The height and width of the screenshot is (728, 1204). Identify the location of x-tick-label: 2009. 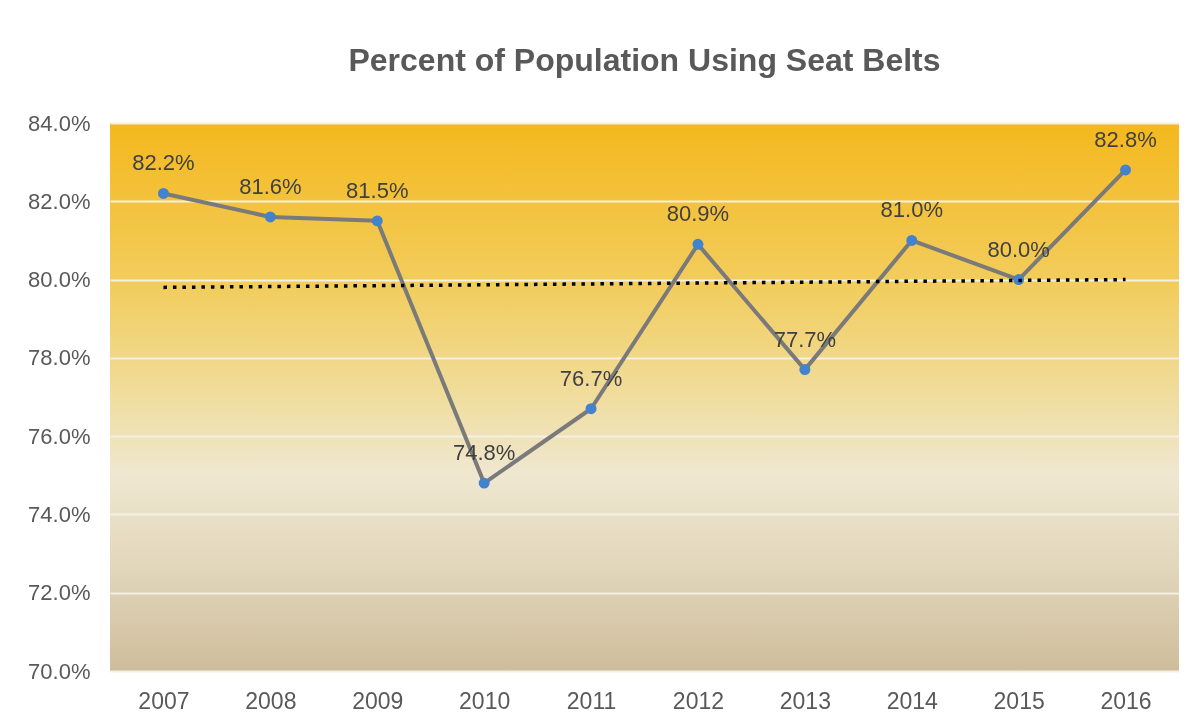
(378, 700).